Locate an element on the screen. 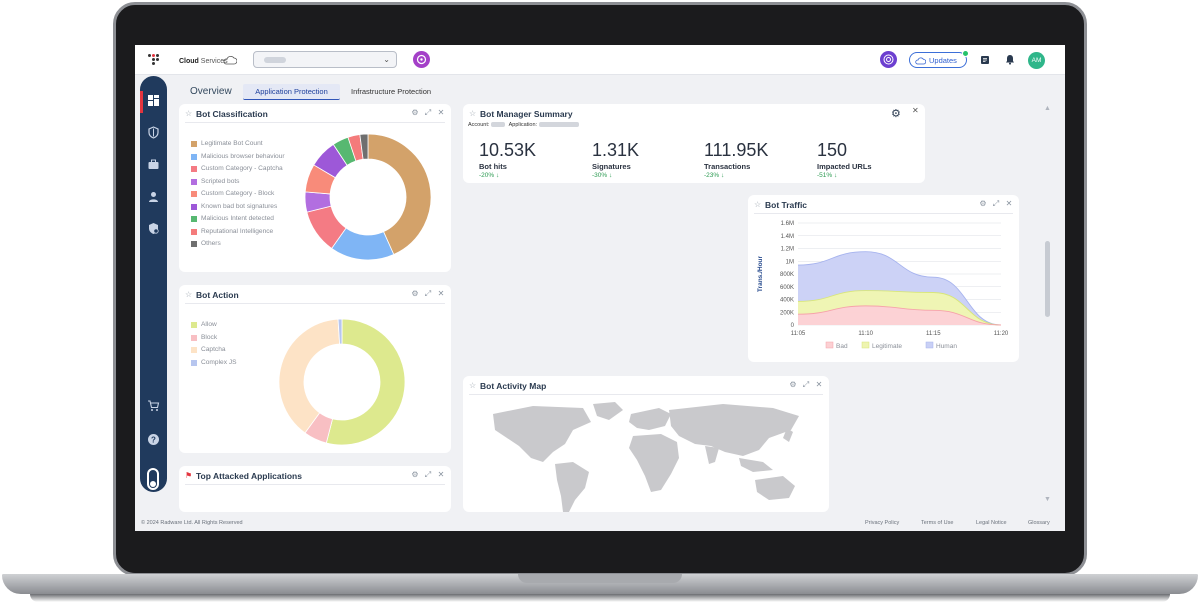 The width and height of the screenshot is (1200, 604). y-tick-label: 200K is located at coordinates (787, 313).